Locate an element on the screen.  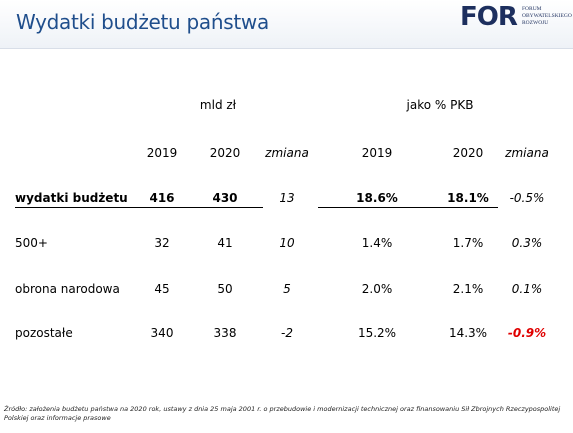
table-cell: 416 is located at coordinates (162, 198).